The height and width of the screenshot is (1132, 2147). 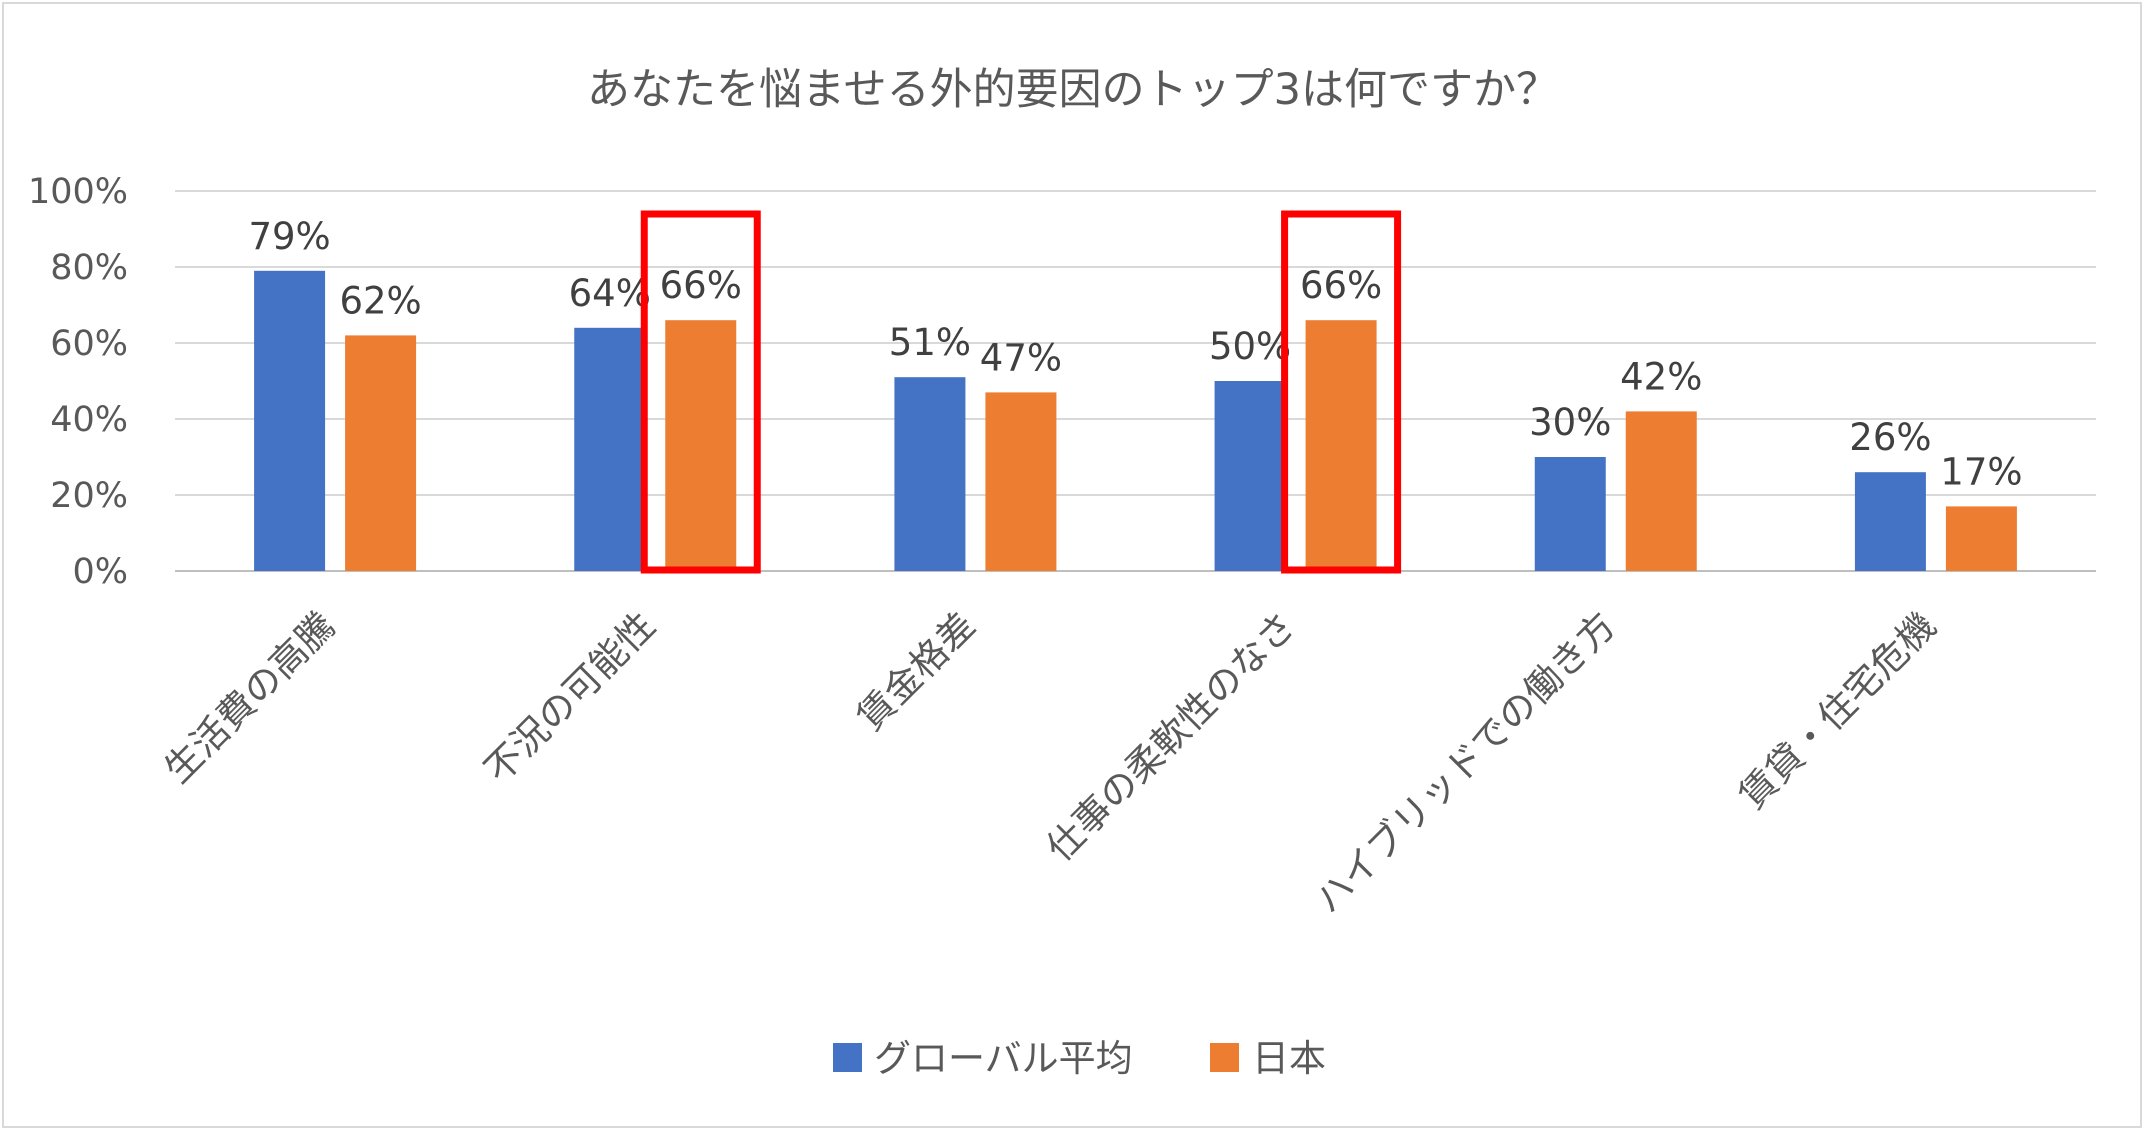 What do you see at coordinates (1890, 437) in the screenshot?
I see `data-label: 26%` at bounding box center [1890, 437].